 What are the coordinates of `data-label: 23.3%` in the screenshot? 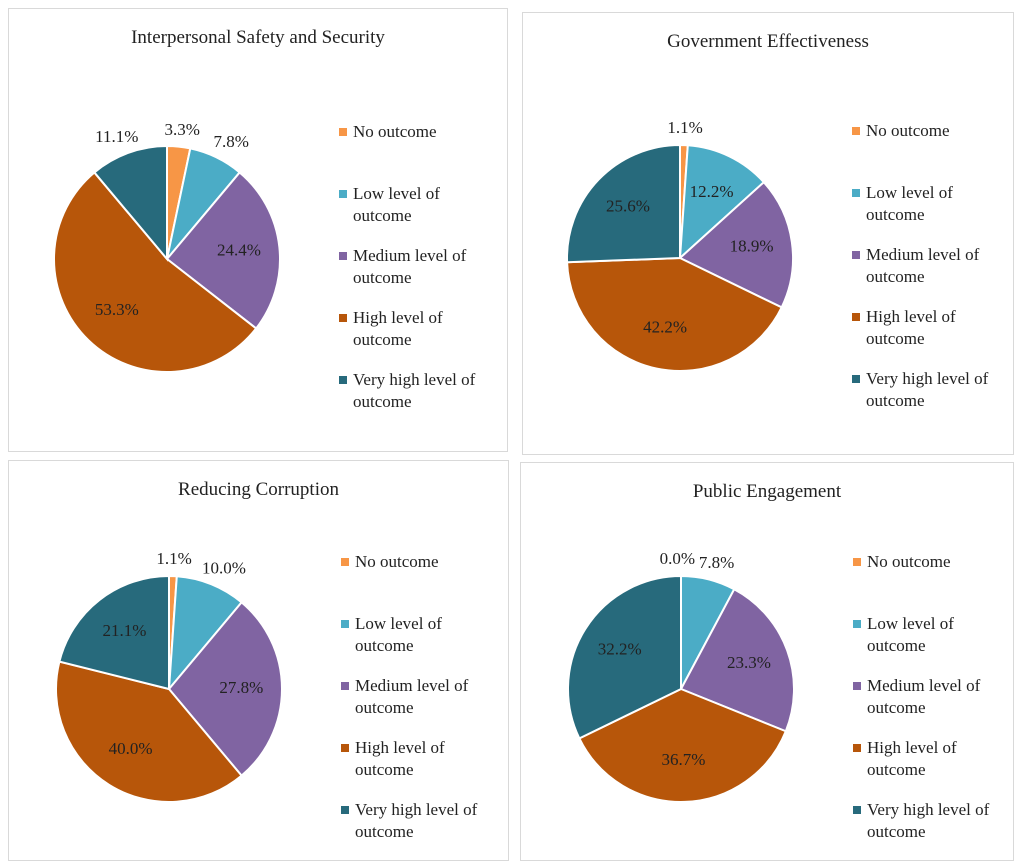 It's located at (749, 662).